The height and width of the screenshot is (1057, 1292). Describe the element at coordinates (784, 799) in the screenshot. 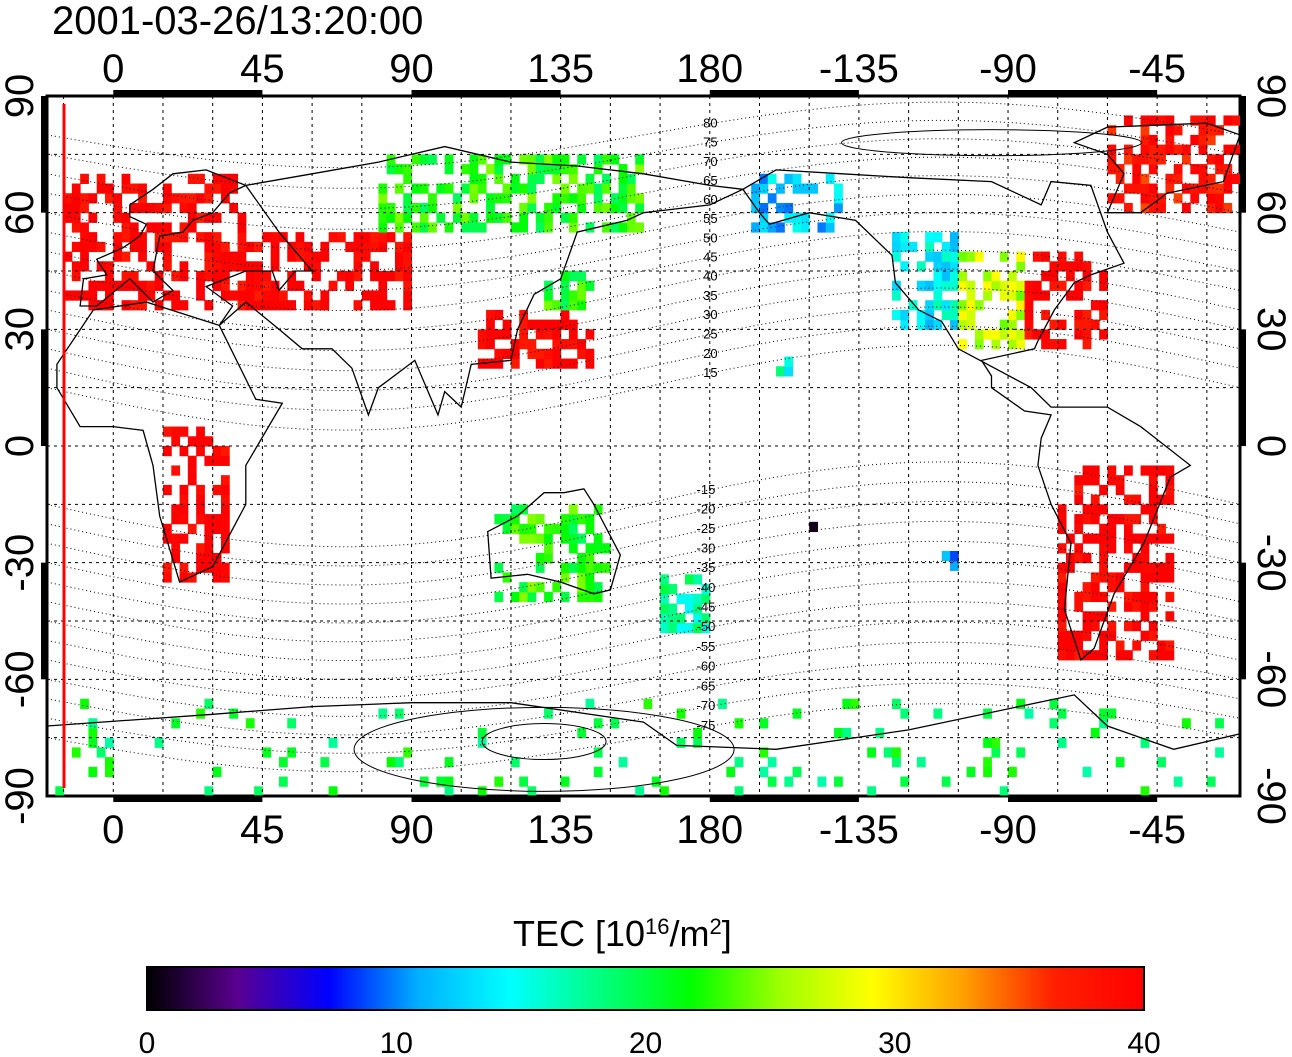

I see `axis-bar-bottom` at that location.